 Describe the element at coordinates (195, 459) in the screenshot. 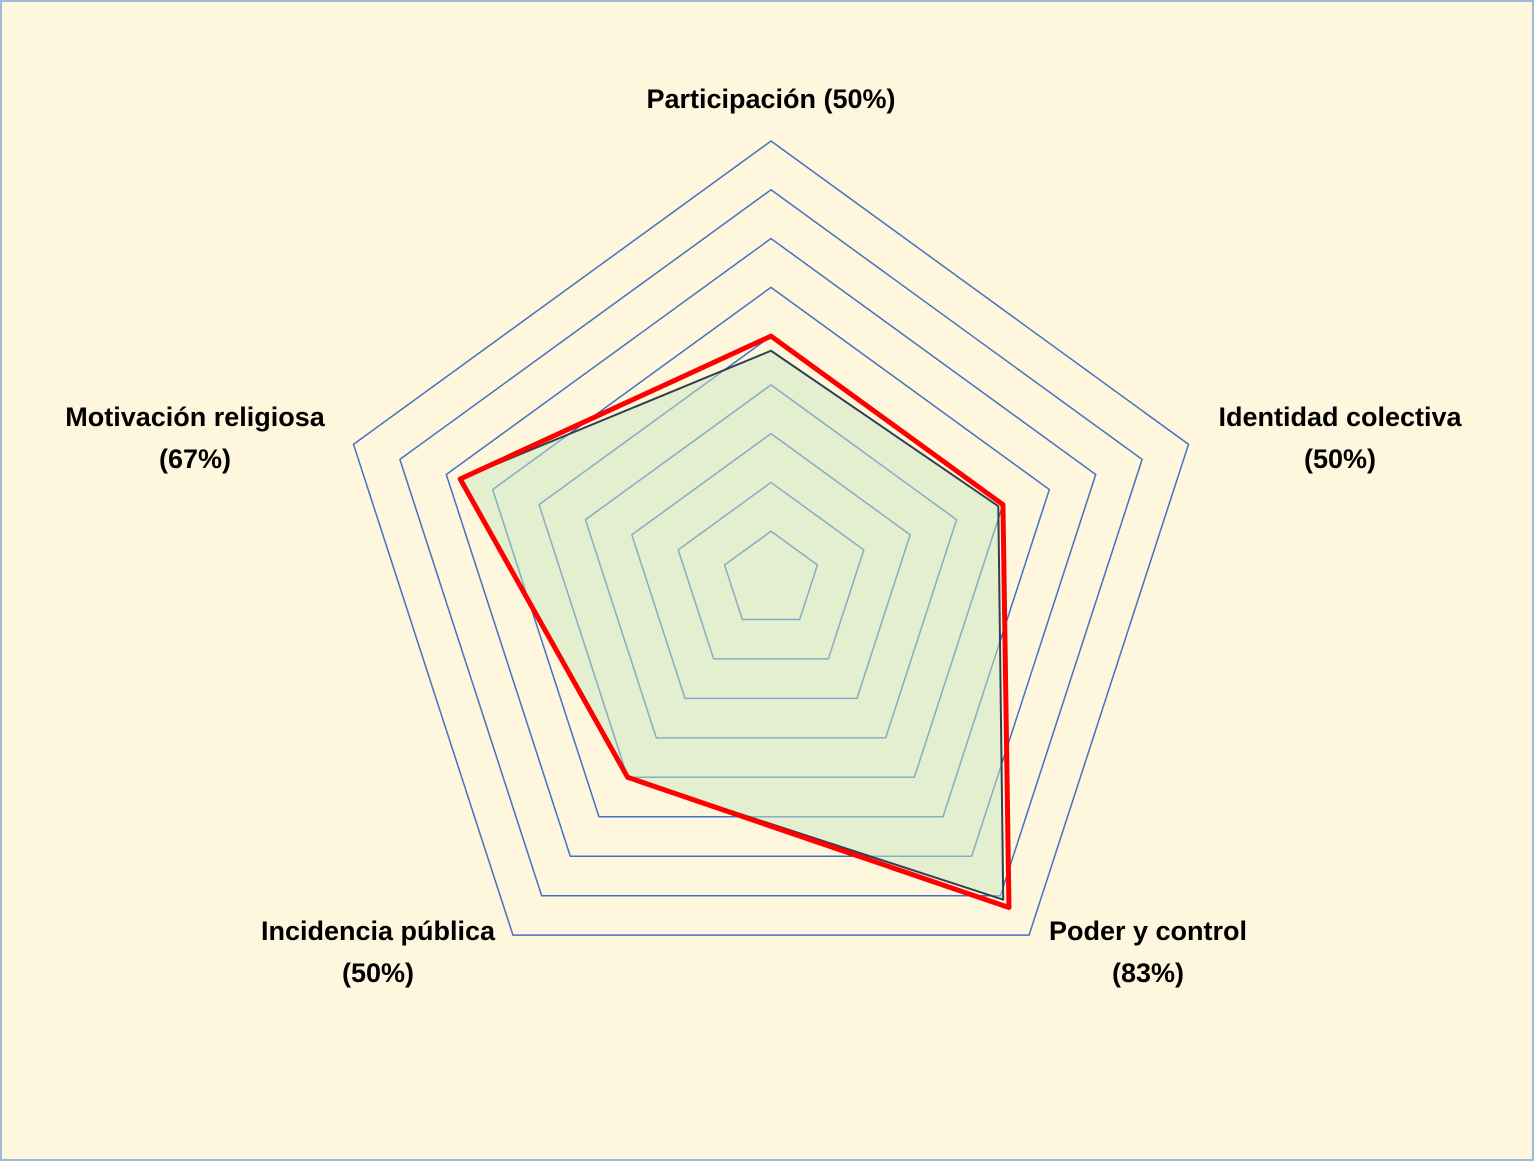

I see `category-label: (67%)` at that location.